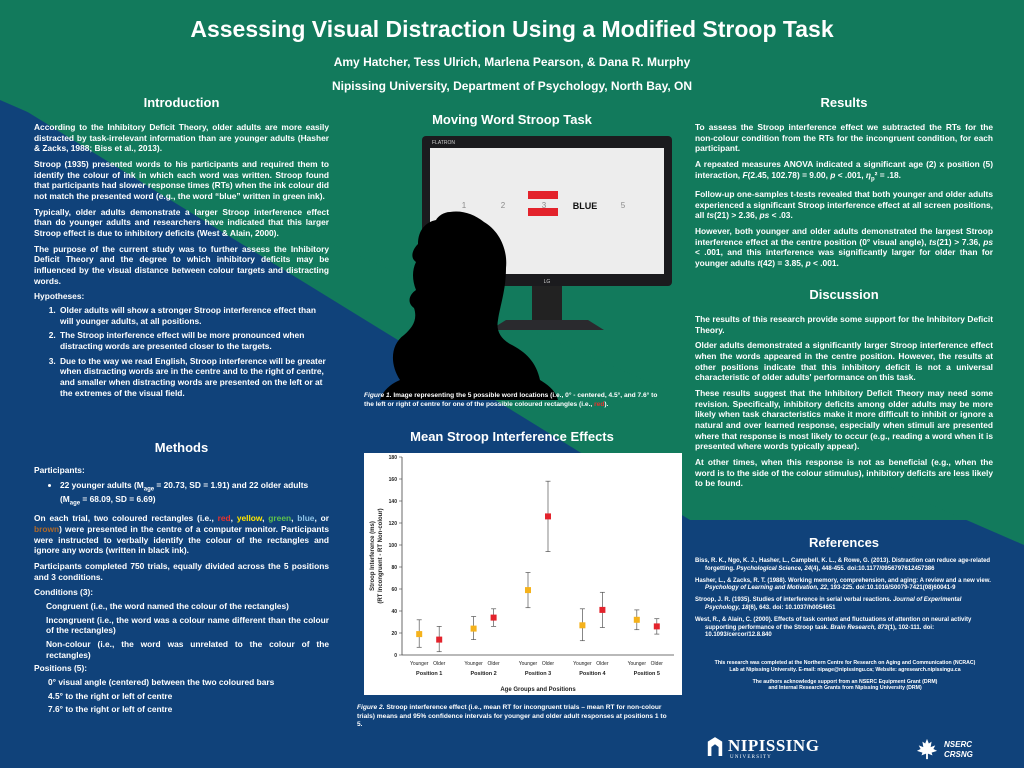 This screenshot has height=768, width=1024. What do you see at coordinates (538, 690) in the screenshot?
I see `x-axis-title: Age Groups and Positions` at bounding box center [538, 690].